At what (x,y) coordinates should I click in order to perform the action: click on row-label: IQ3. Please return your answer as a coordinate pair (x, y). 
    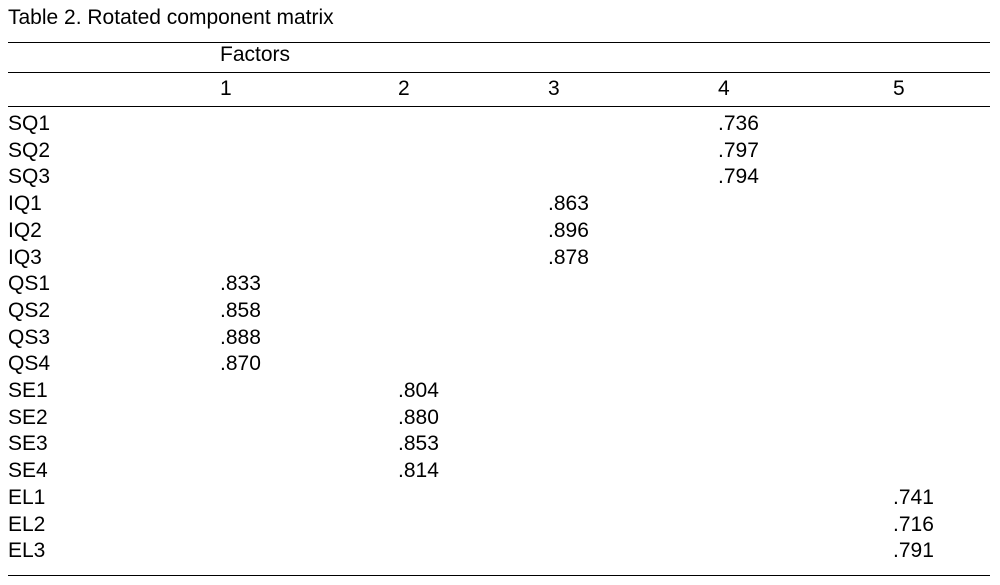
    Looking at the image, I should click on (25, 257).